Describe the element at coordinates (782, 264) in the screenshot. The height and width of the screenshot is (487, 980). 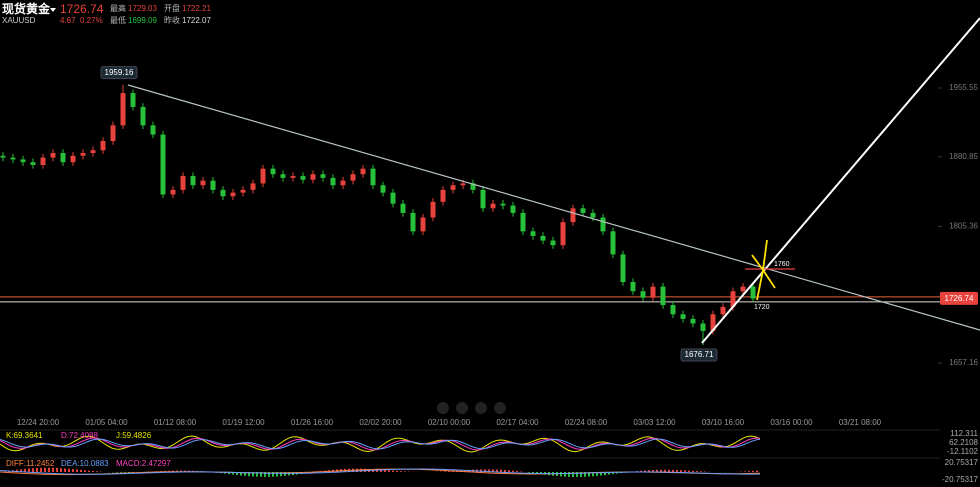
I see `annotation: 1760` at that location.